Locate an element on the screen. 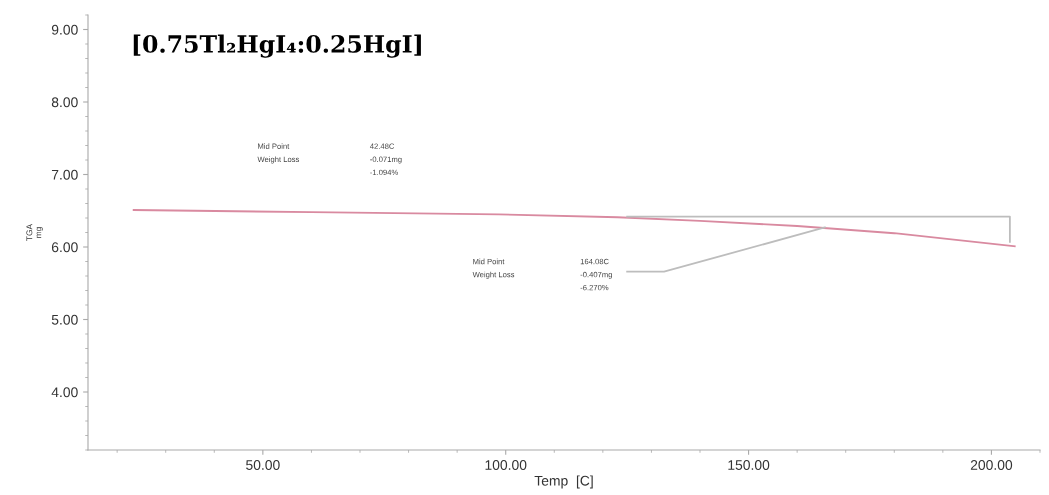 The width and height of the screenshot is (1049, 495). line-series is located at coordinates (574, 228).